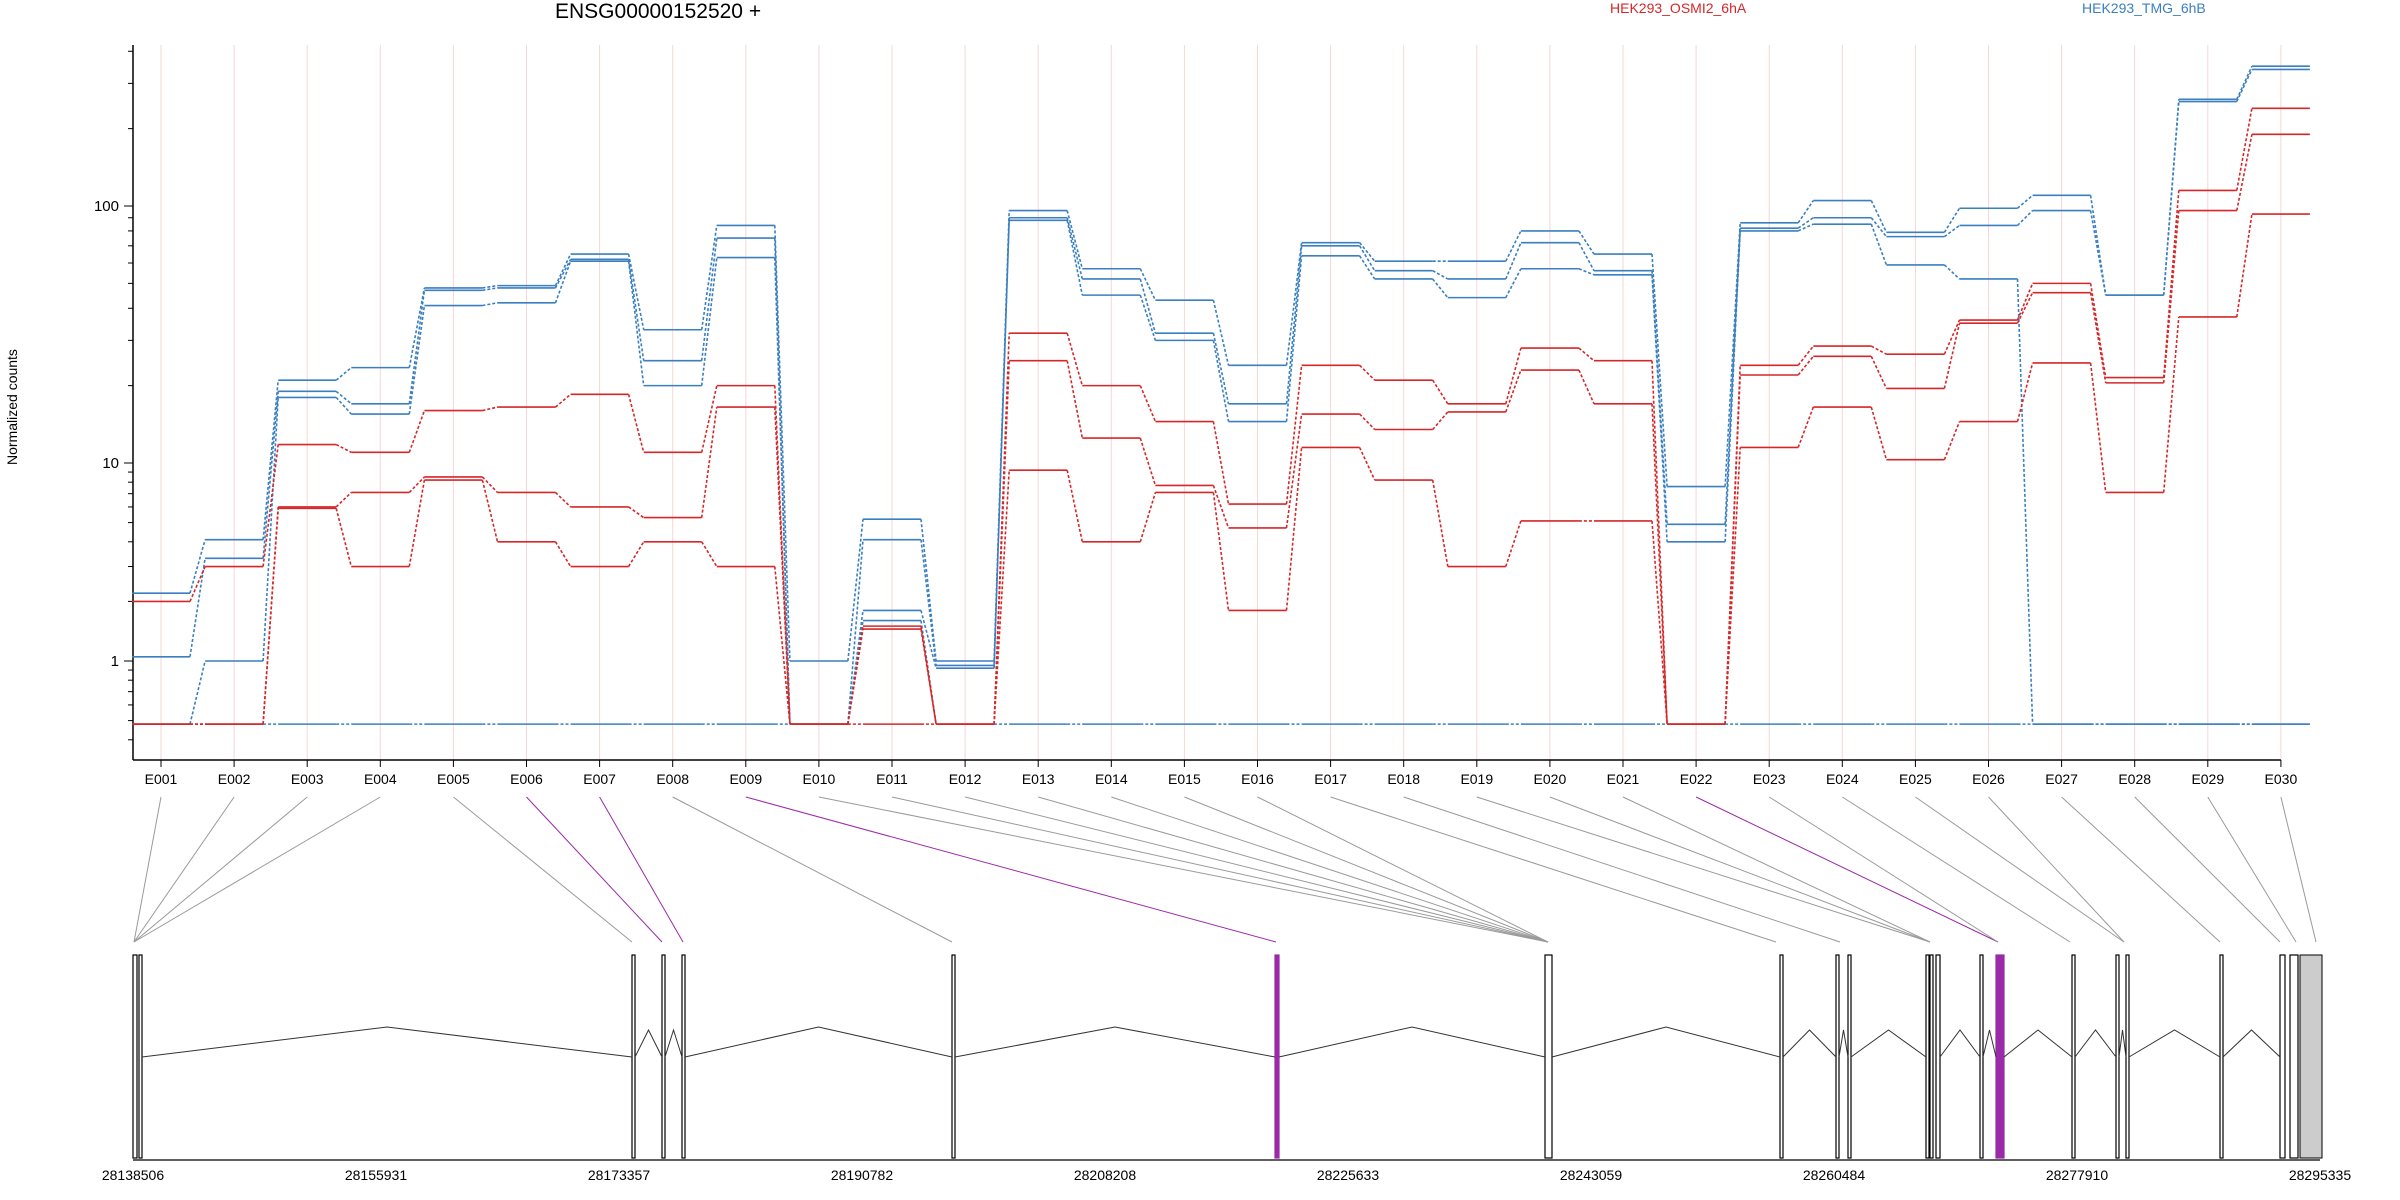 The image size is (2400, 1200). Describe the element at coordinates (2311, 1056) in the screenshot. I see `utr-block` at that location.